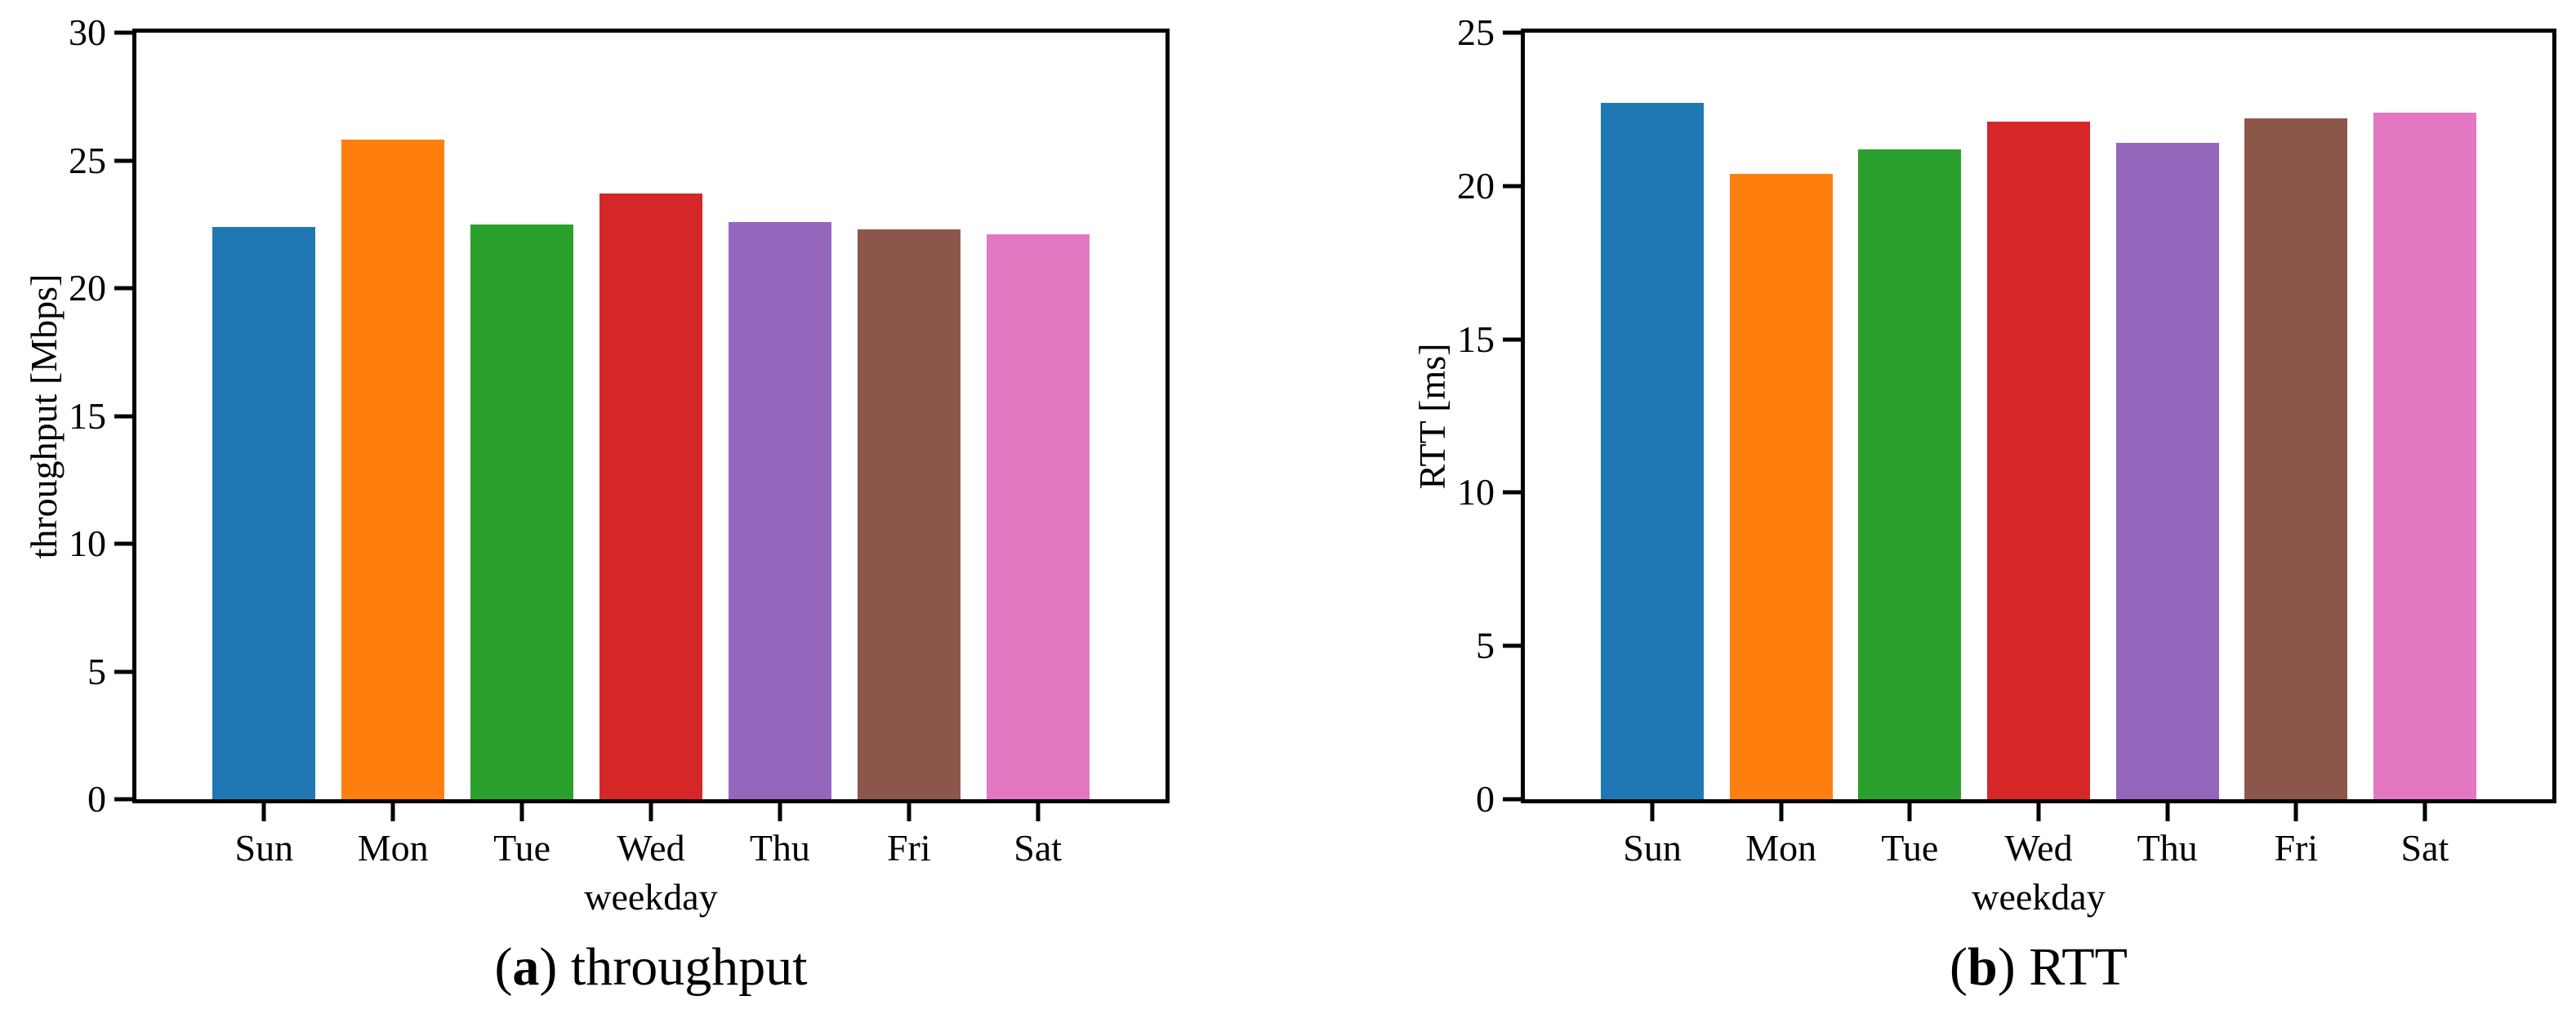 Image resolution: width=2576 pixels, height=1036 pixels. I want to click on y-tick-label: 30, so click(87, 32).